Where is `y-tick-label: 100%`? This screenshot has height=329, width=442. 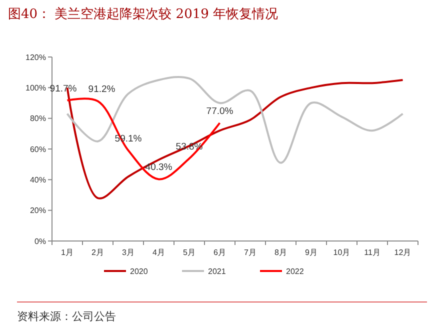
y-tick-label: 100% is located at coordinates (36, 87).